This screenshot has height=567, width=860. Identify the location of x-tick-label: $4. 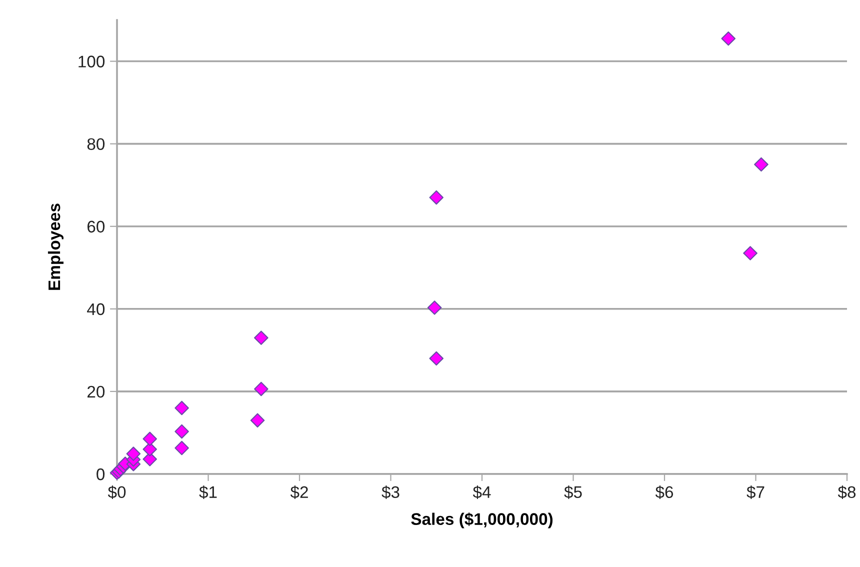
(481, 493).